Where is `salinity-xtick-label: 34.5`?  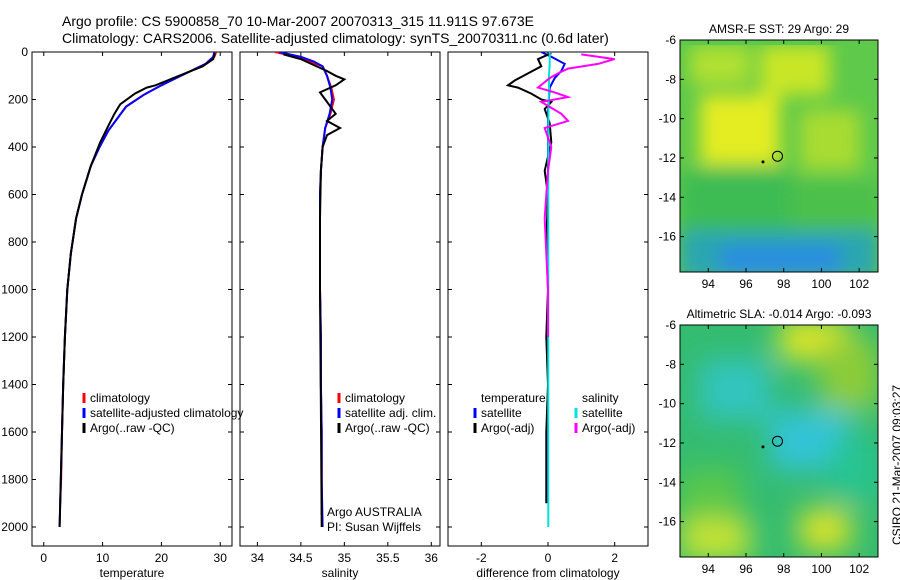 salinity-xtick-label: 34.5 is located at coordinates (301, 558).